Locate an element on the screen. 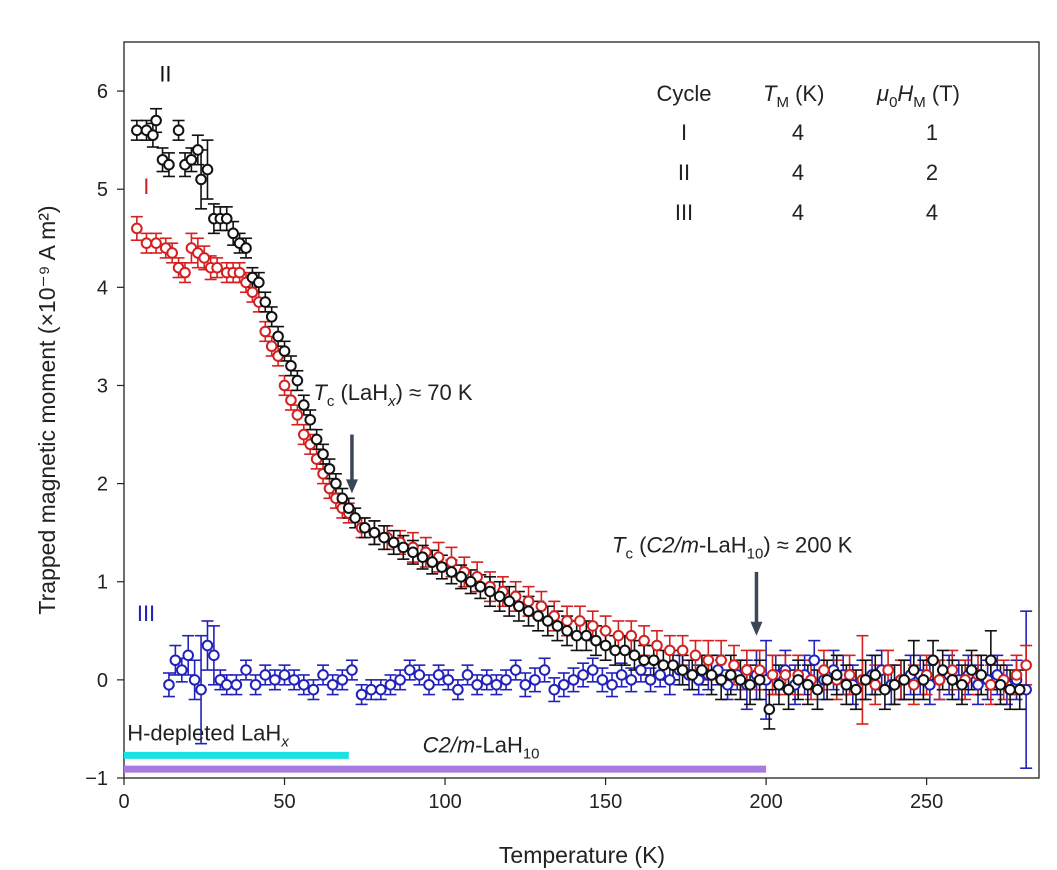 The image size is (1057, 870). y-axis-label: Trapped magnetic moment (×10⁻⁹ A m²) is located at coordinates (47, 409).